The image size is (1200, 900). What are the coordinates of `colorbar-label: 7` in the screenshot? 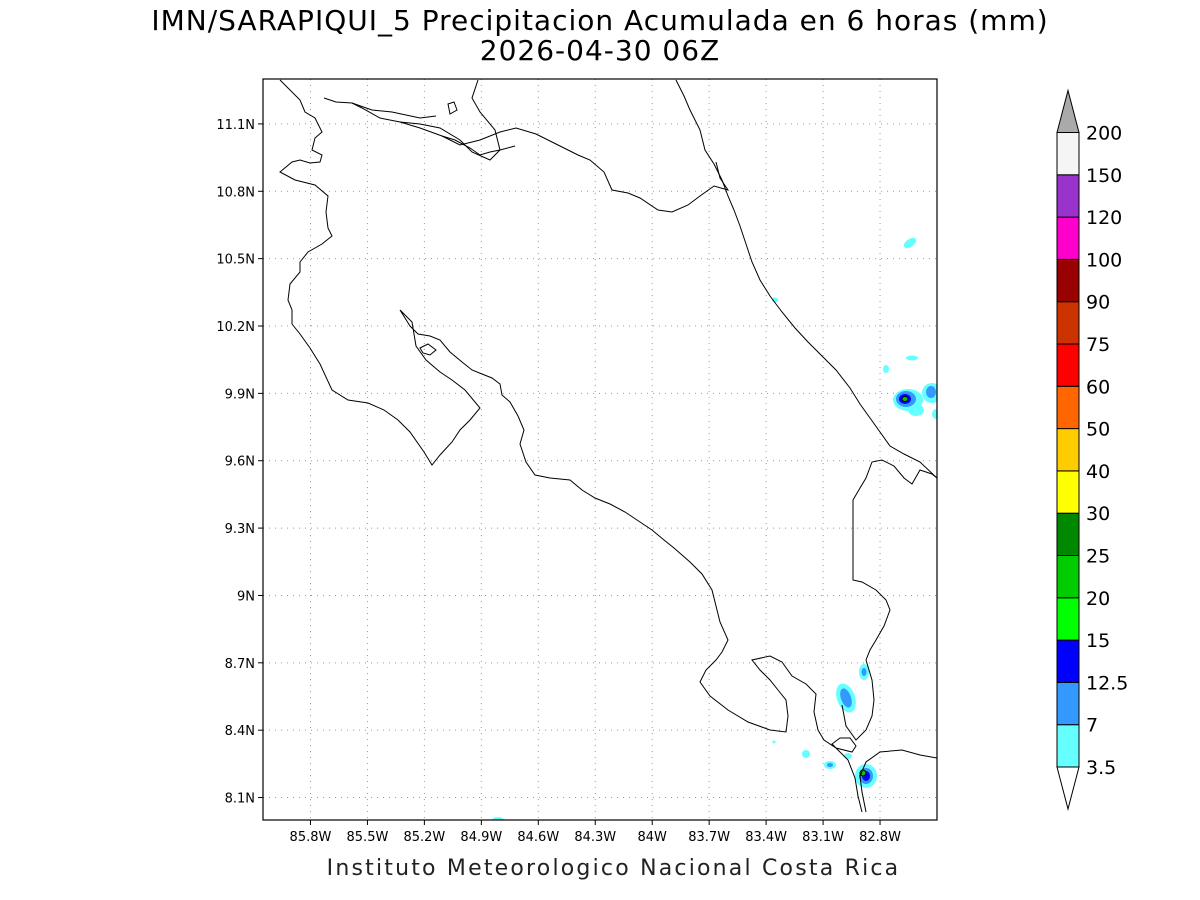 It's located at (1092, 726).